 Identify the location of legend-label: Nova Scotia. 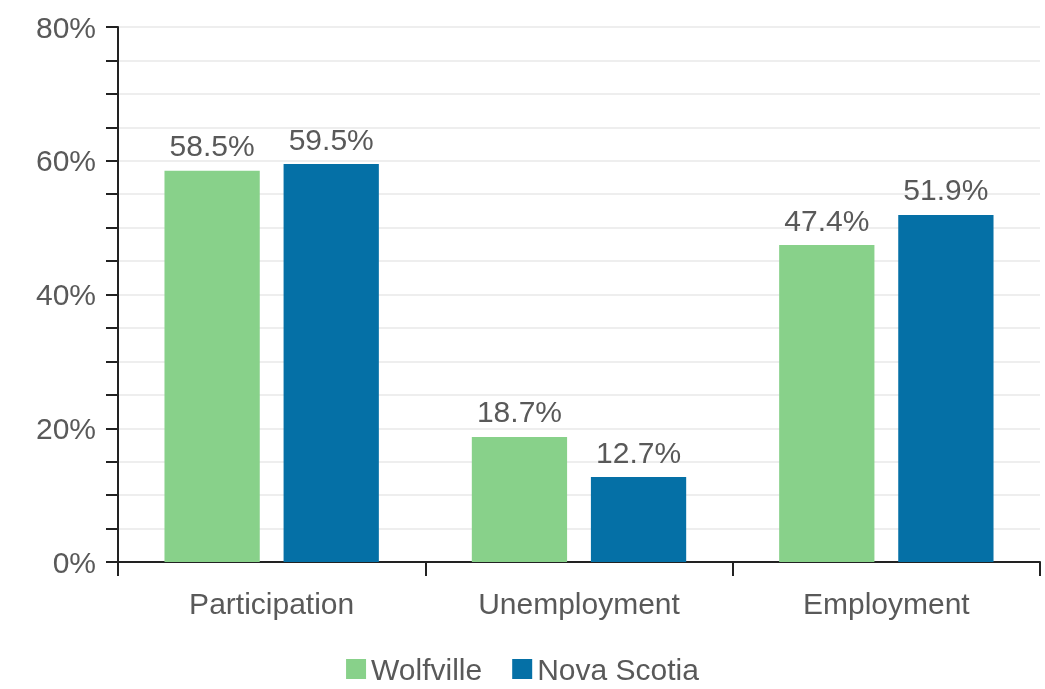
(618, 669).